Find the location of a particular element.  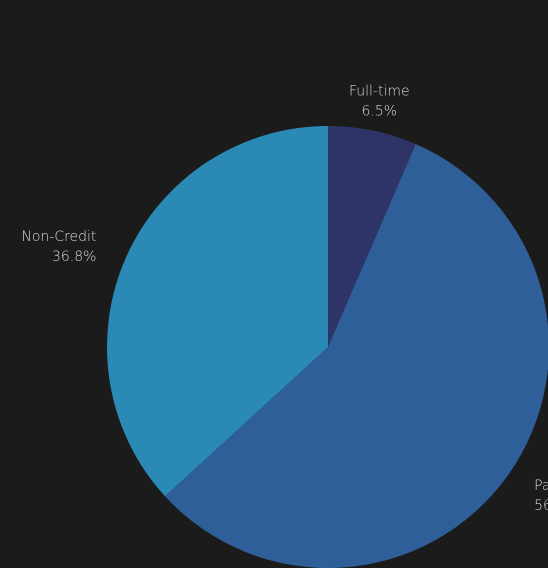

pie-slice-full-time is located at coordinates (372, 236).